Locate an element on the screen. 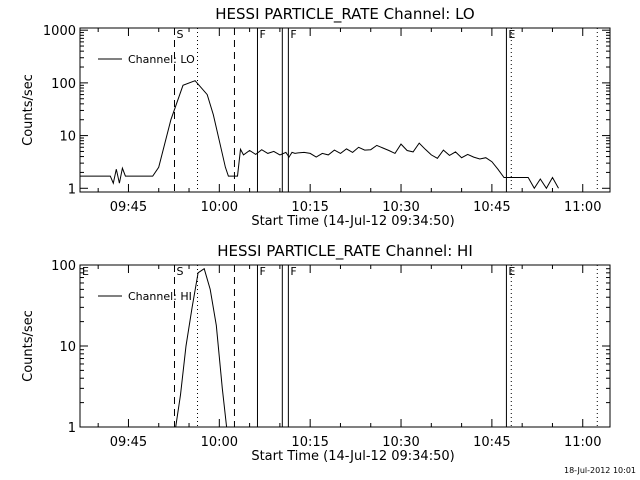 Image resolution: width=640 pixels, height=480 pixels. series-line is located at coordinates (201, 347).